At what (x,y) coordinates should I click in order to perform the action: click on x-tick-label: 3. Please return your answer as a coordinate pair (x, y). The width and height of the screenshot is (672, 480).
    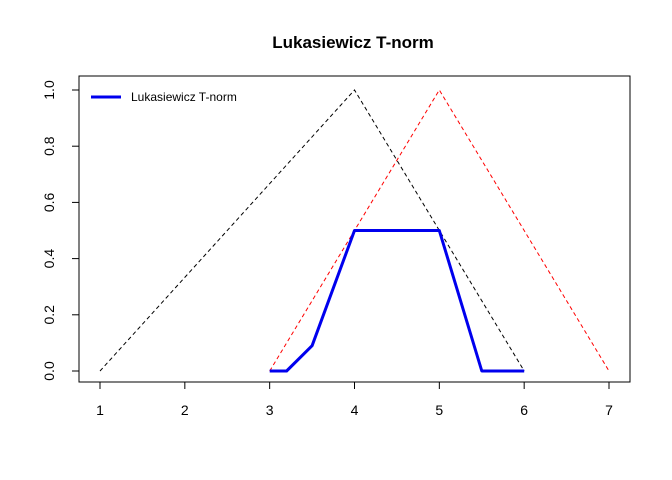
    Looking at the image, I should click on (270, 410).